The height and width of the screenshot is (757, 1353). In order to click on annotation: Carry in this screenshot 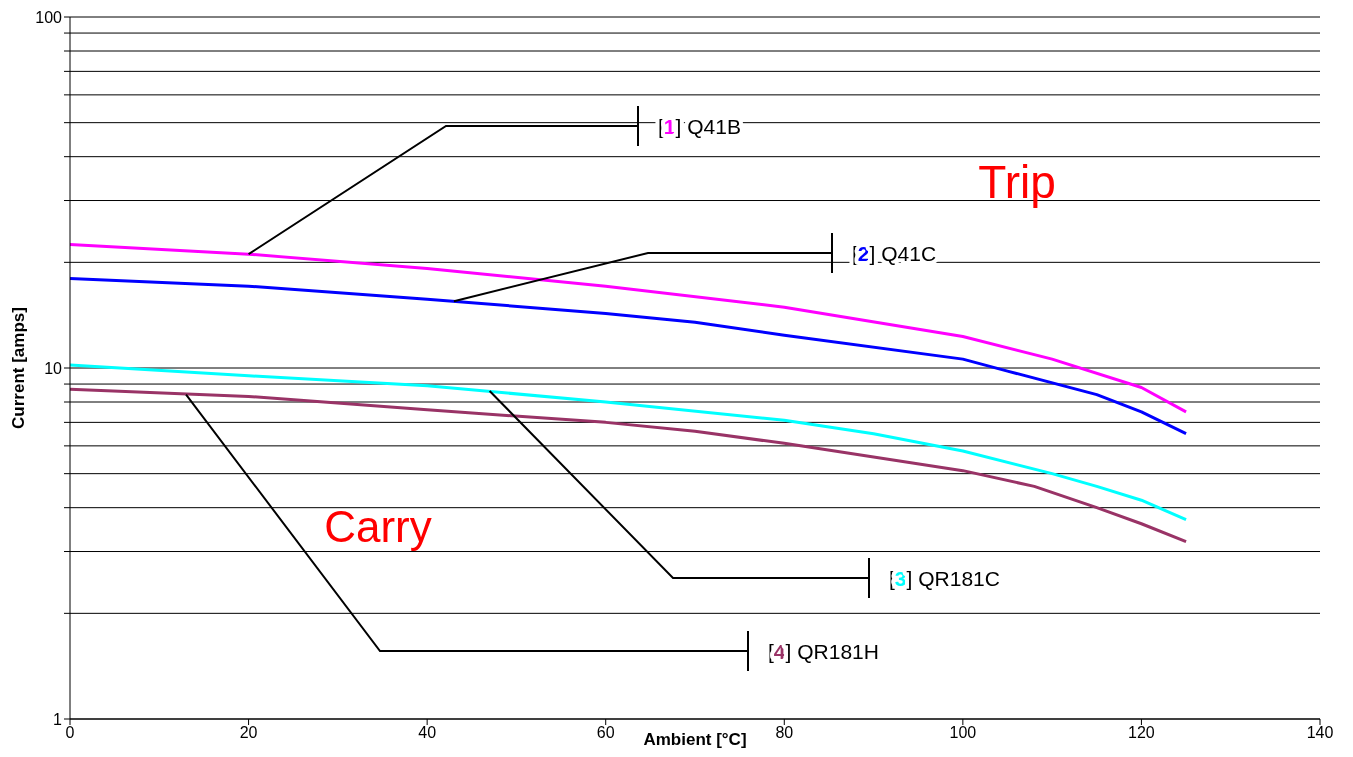, I will do `click(378, 526)`.